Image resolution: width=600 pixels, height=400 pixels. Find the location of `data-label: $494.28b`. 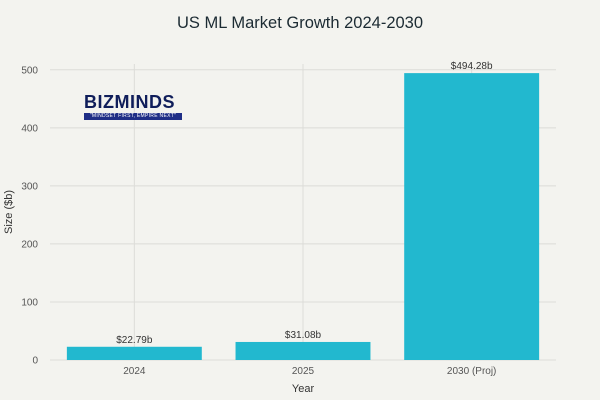

data-label: $494.28b is located at coordinates (472, 66).